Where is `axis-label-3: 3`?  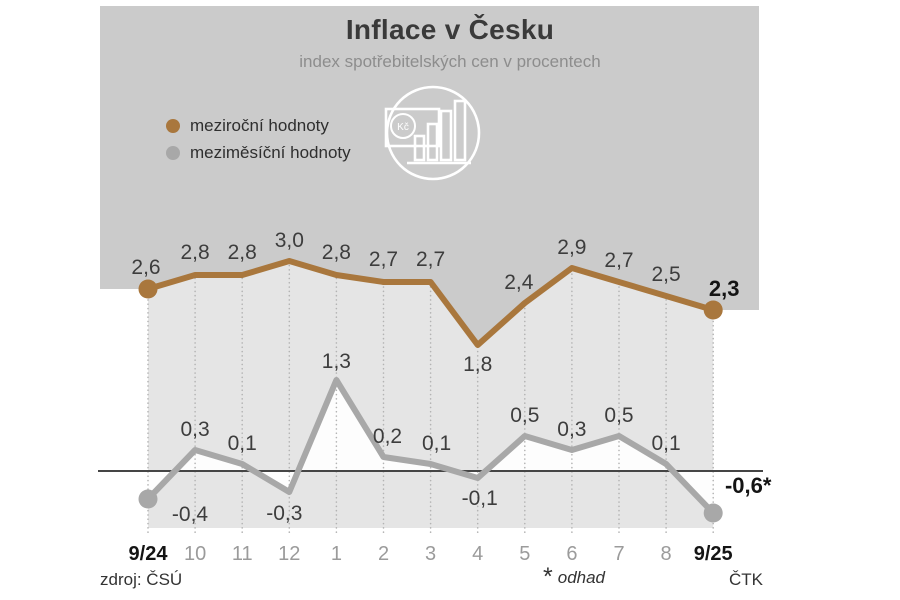
axis-label-3: 3 is located at coordinates (430, 554).